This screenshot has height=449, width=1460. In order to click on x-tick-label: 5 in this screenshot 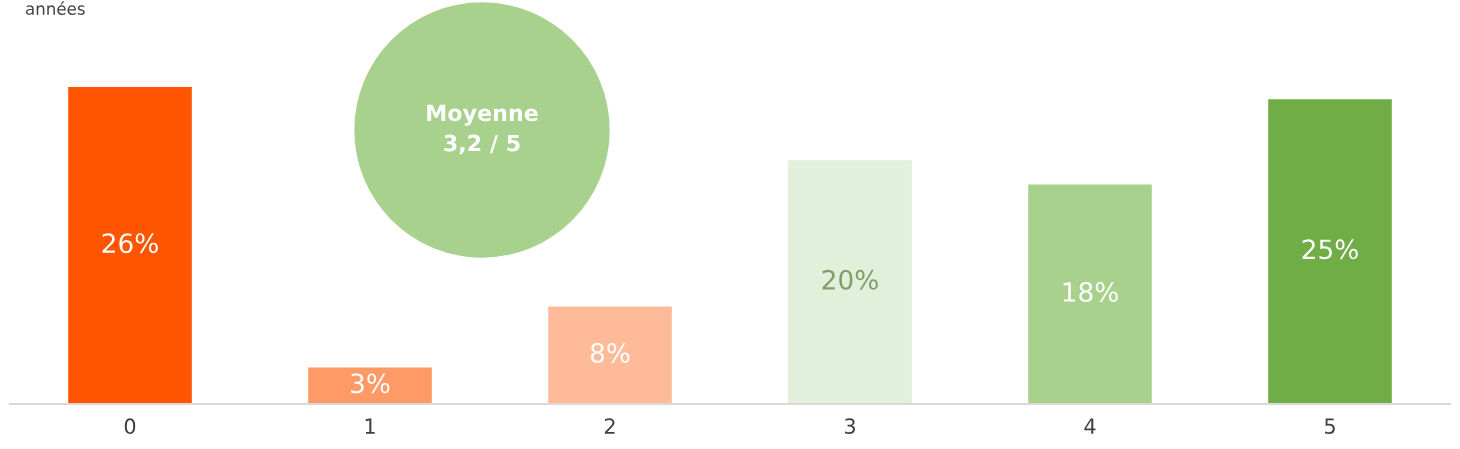, I will do `click(1329, 426)`.